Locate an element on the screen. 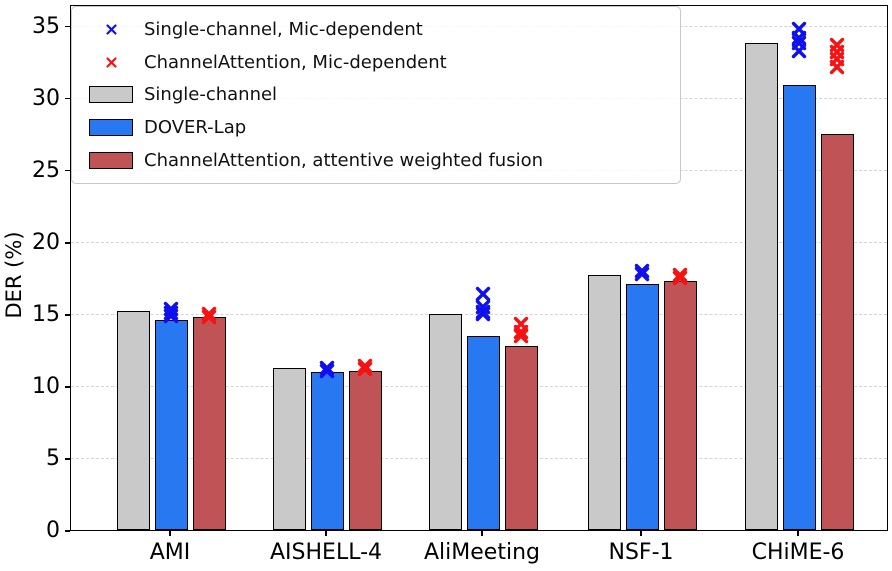  y-tick-label-0: 0 is located at coordinates (53, 530).